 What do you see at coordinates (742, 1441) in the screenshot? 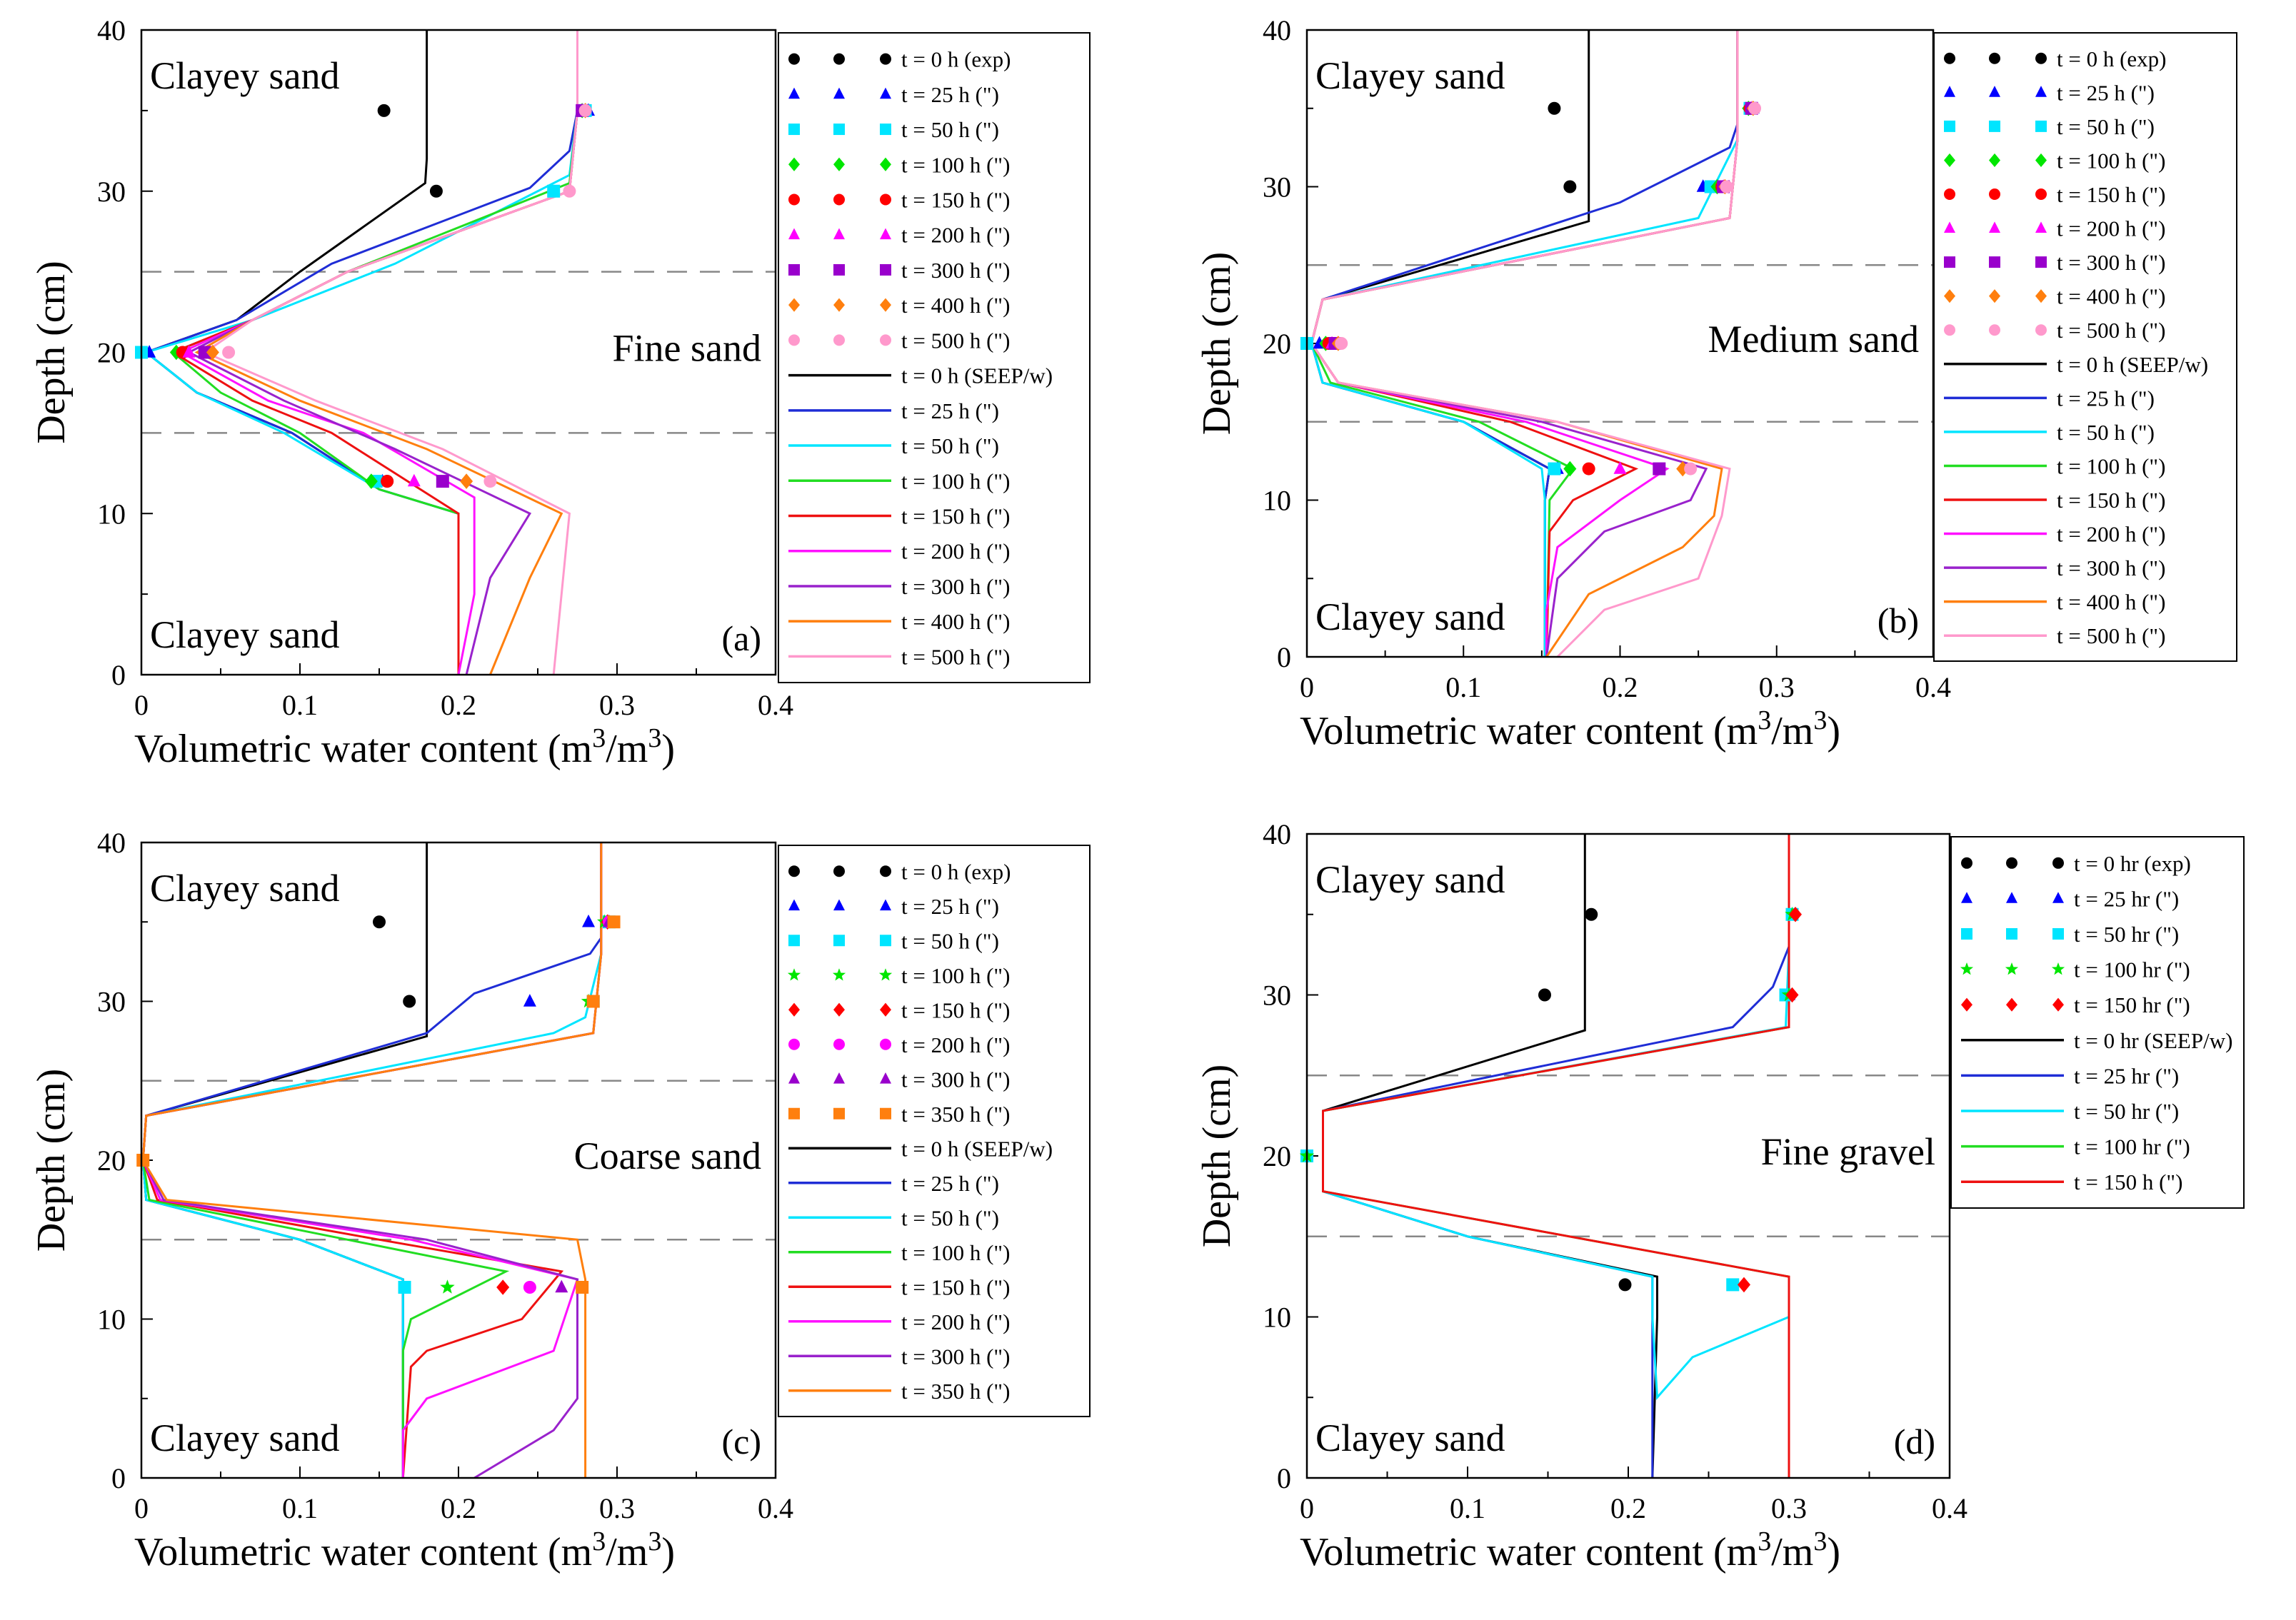
I see `panel-tag: (c)` at bounding box center [742, 1441].